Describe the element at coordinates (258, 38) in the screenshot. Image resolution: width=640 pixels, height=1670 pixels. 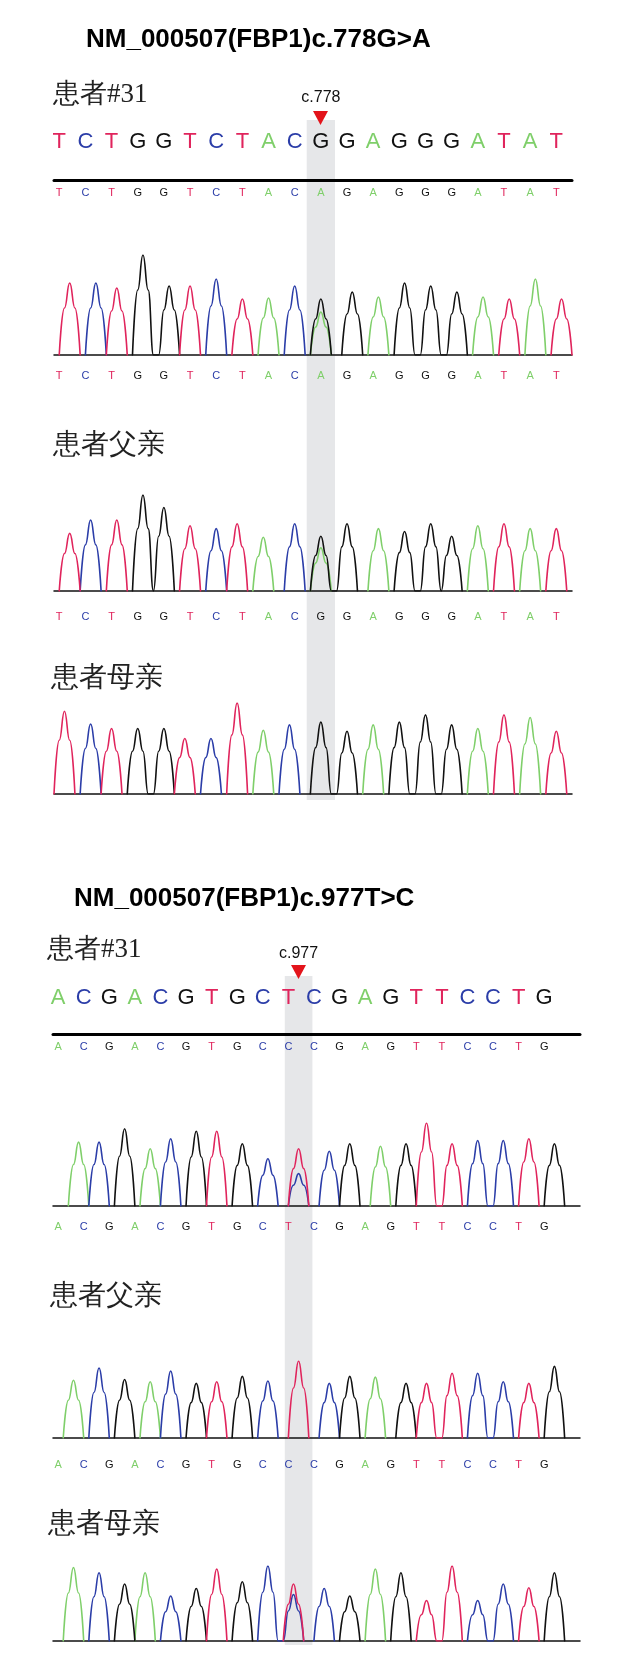
I see `chart-title: NM_000507(FBP1)c.778G>A` at that location.